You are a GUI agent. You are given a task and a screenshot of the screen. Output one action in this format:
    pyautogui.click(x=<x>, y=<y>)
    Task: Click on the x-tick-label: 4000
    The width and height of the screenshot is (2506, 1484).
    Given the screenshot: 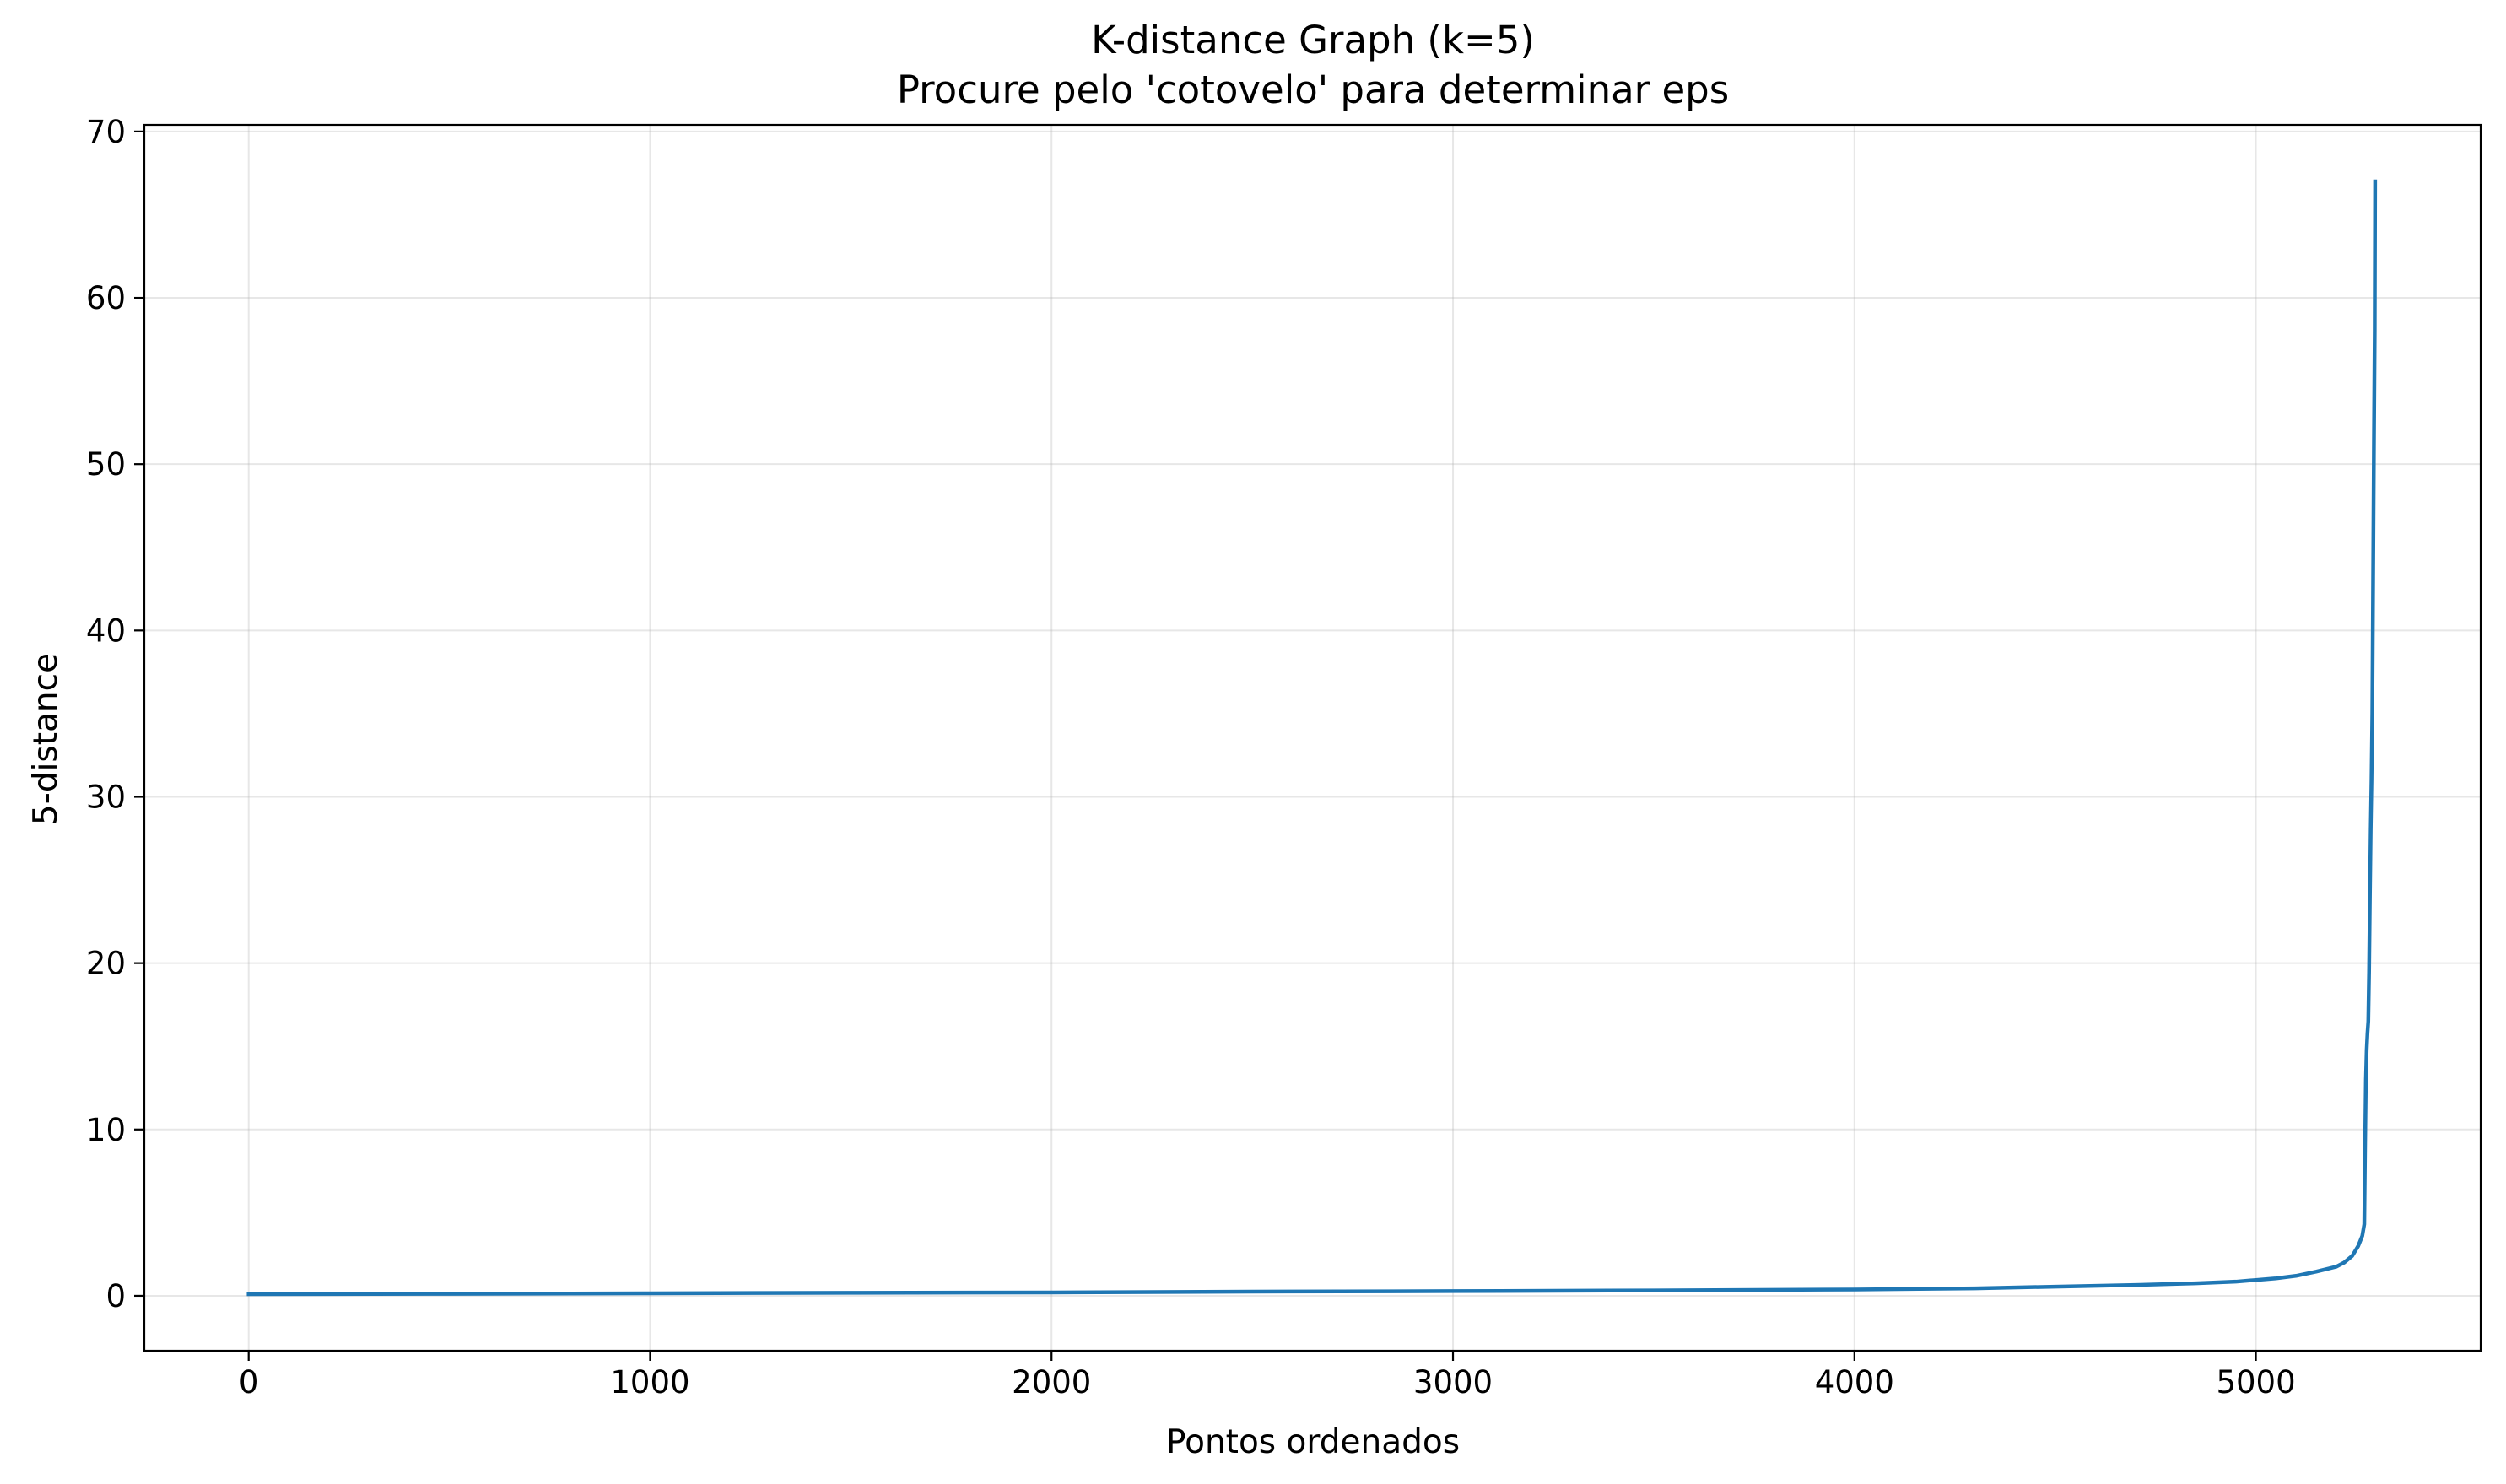 What is the action you would take?
    pyautogui.click(x=1855, y=1382)
    